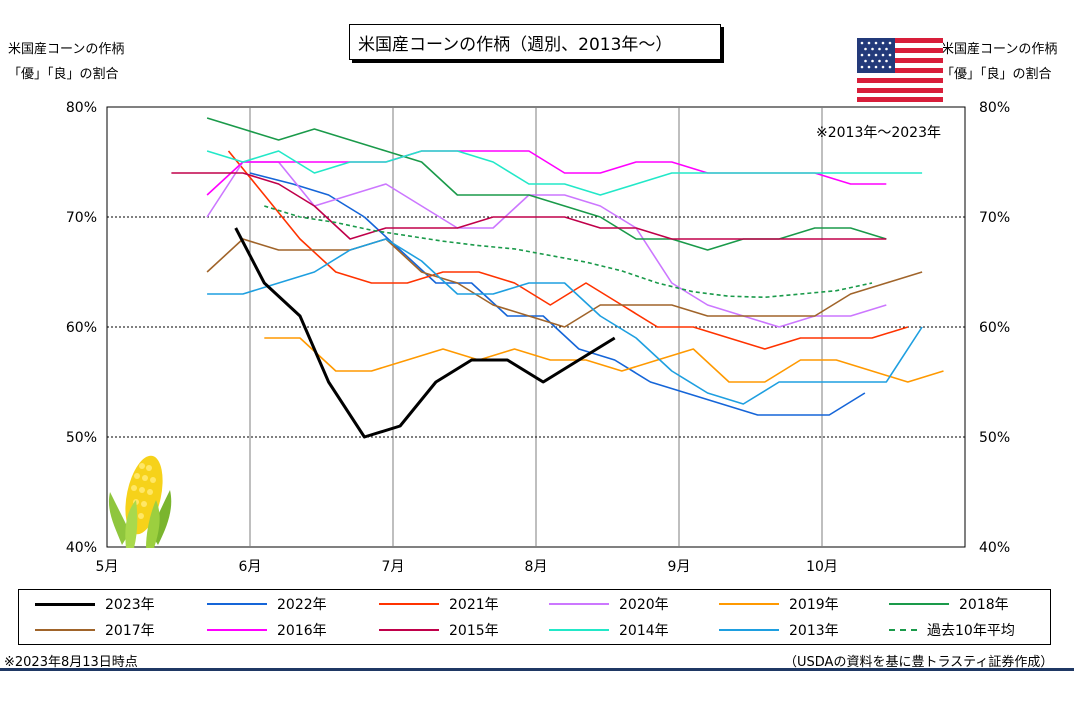  Describe the element at coordinates (679, 567) in the screenshot. I see `x-tick-label: 9月` at that location.